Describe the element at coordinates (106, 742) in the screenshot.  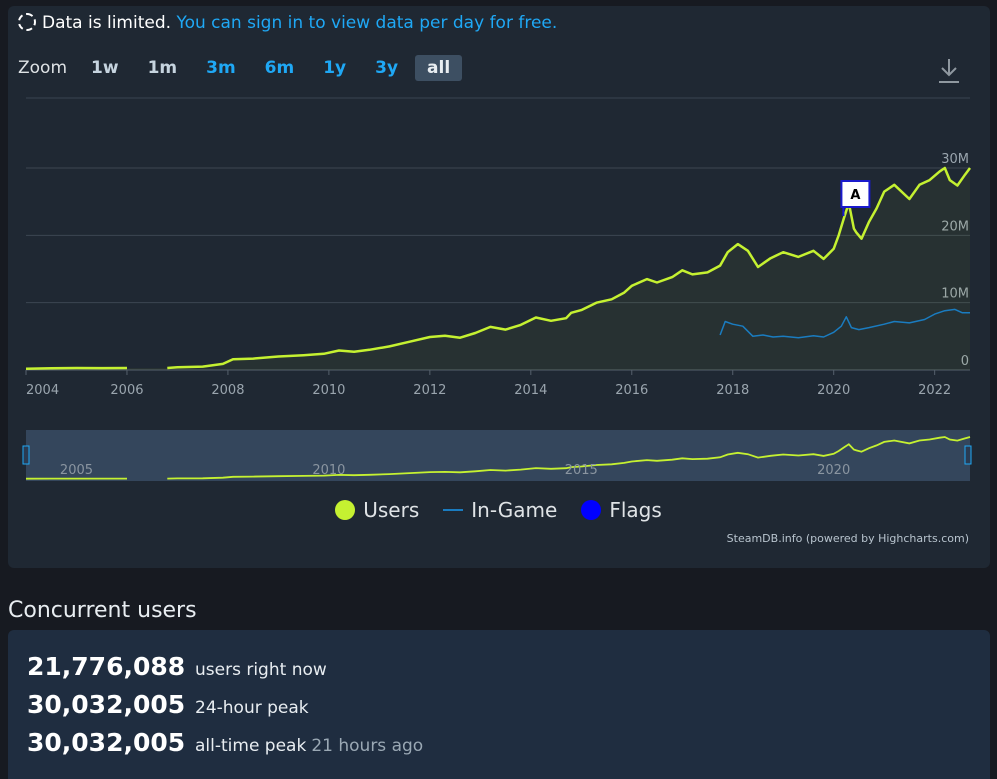
I see `all-time-peak-value: 30,032,005` at that location.